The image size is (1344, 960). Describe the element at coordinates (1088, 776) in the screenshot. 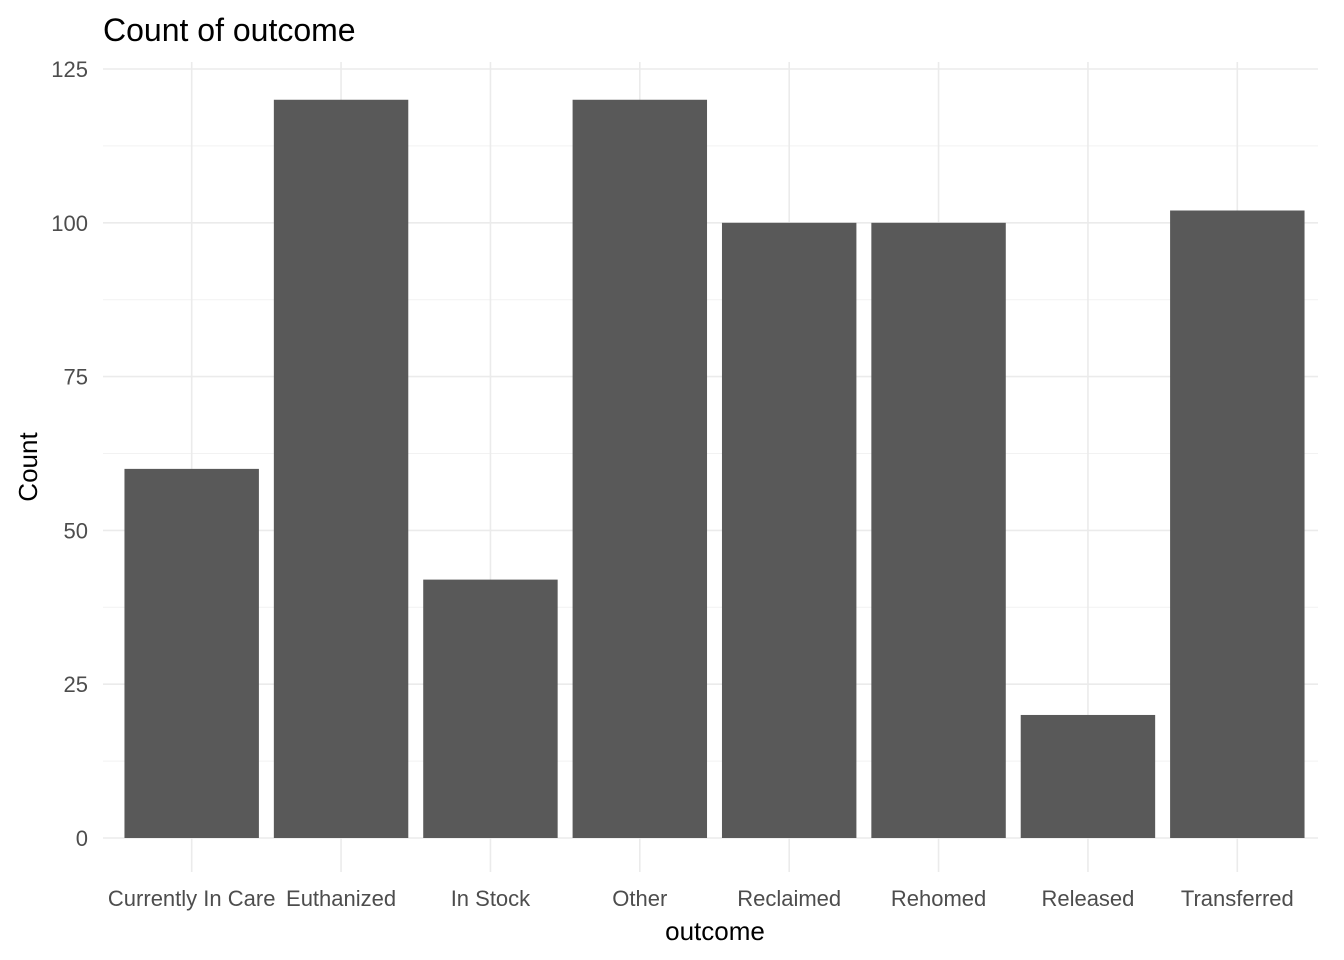

I see `bar-released` at that location.